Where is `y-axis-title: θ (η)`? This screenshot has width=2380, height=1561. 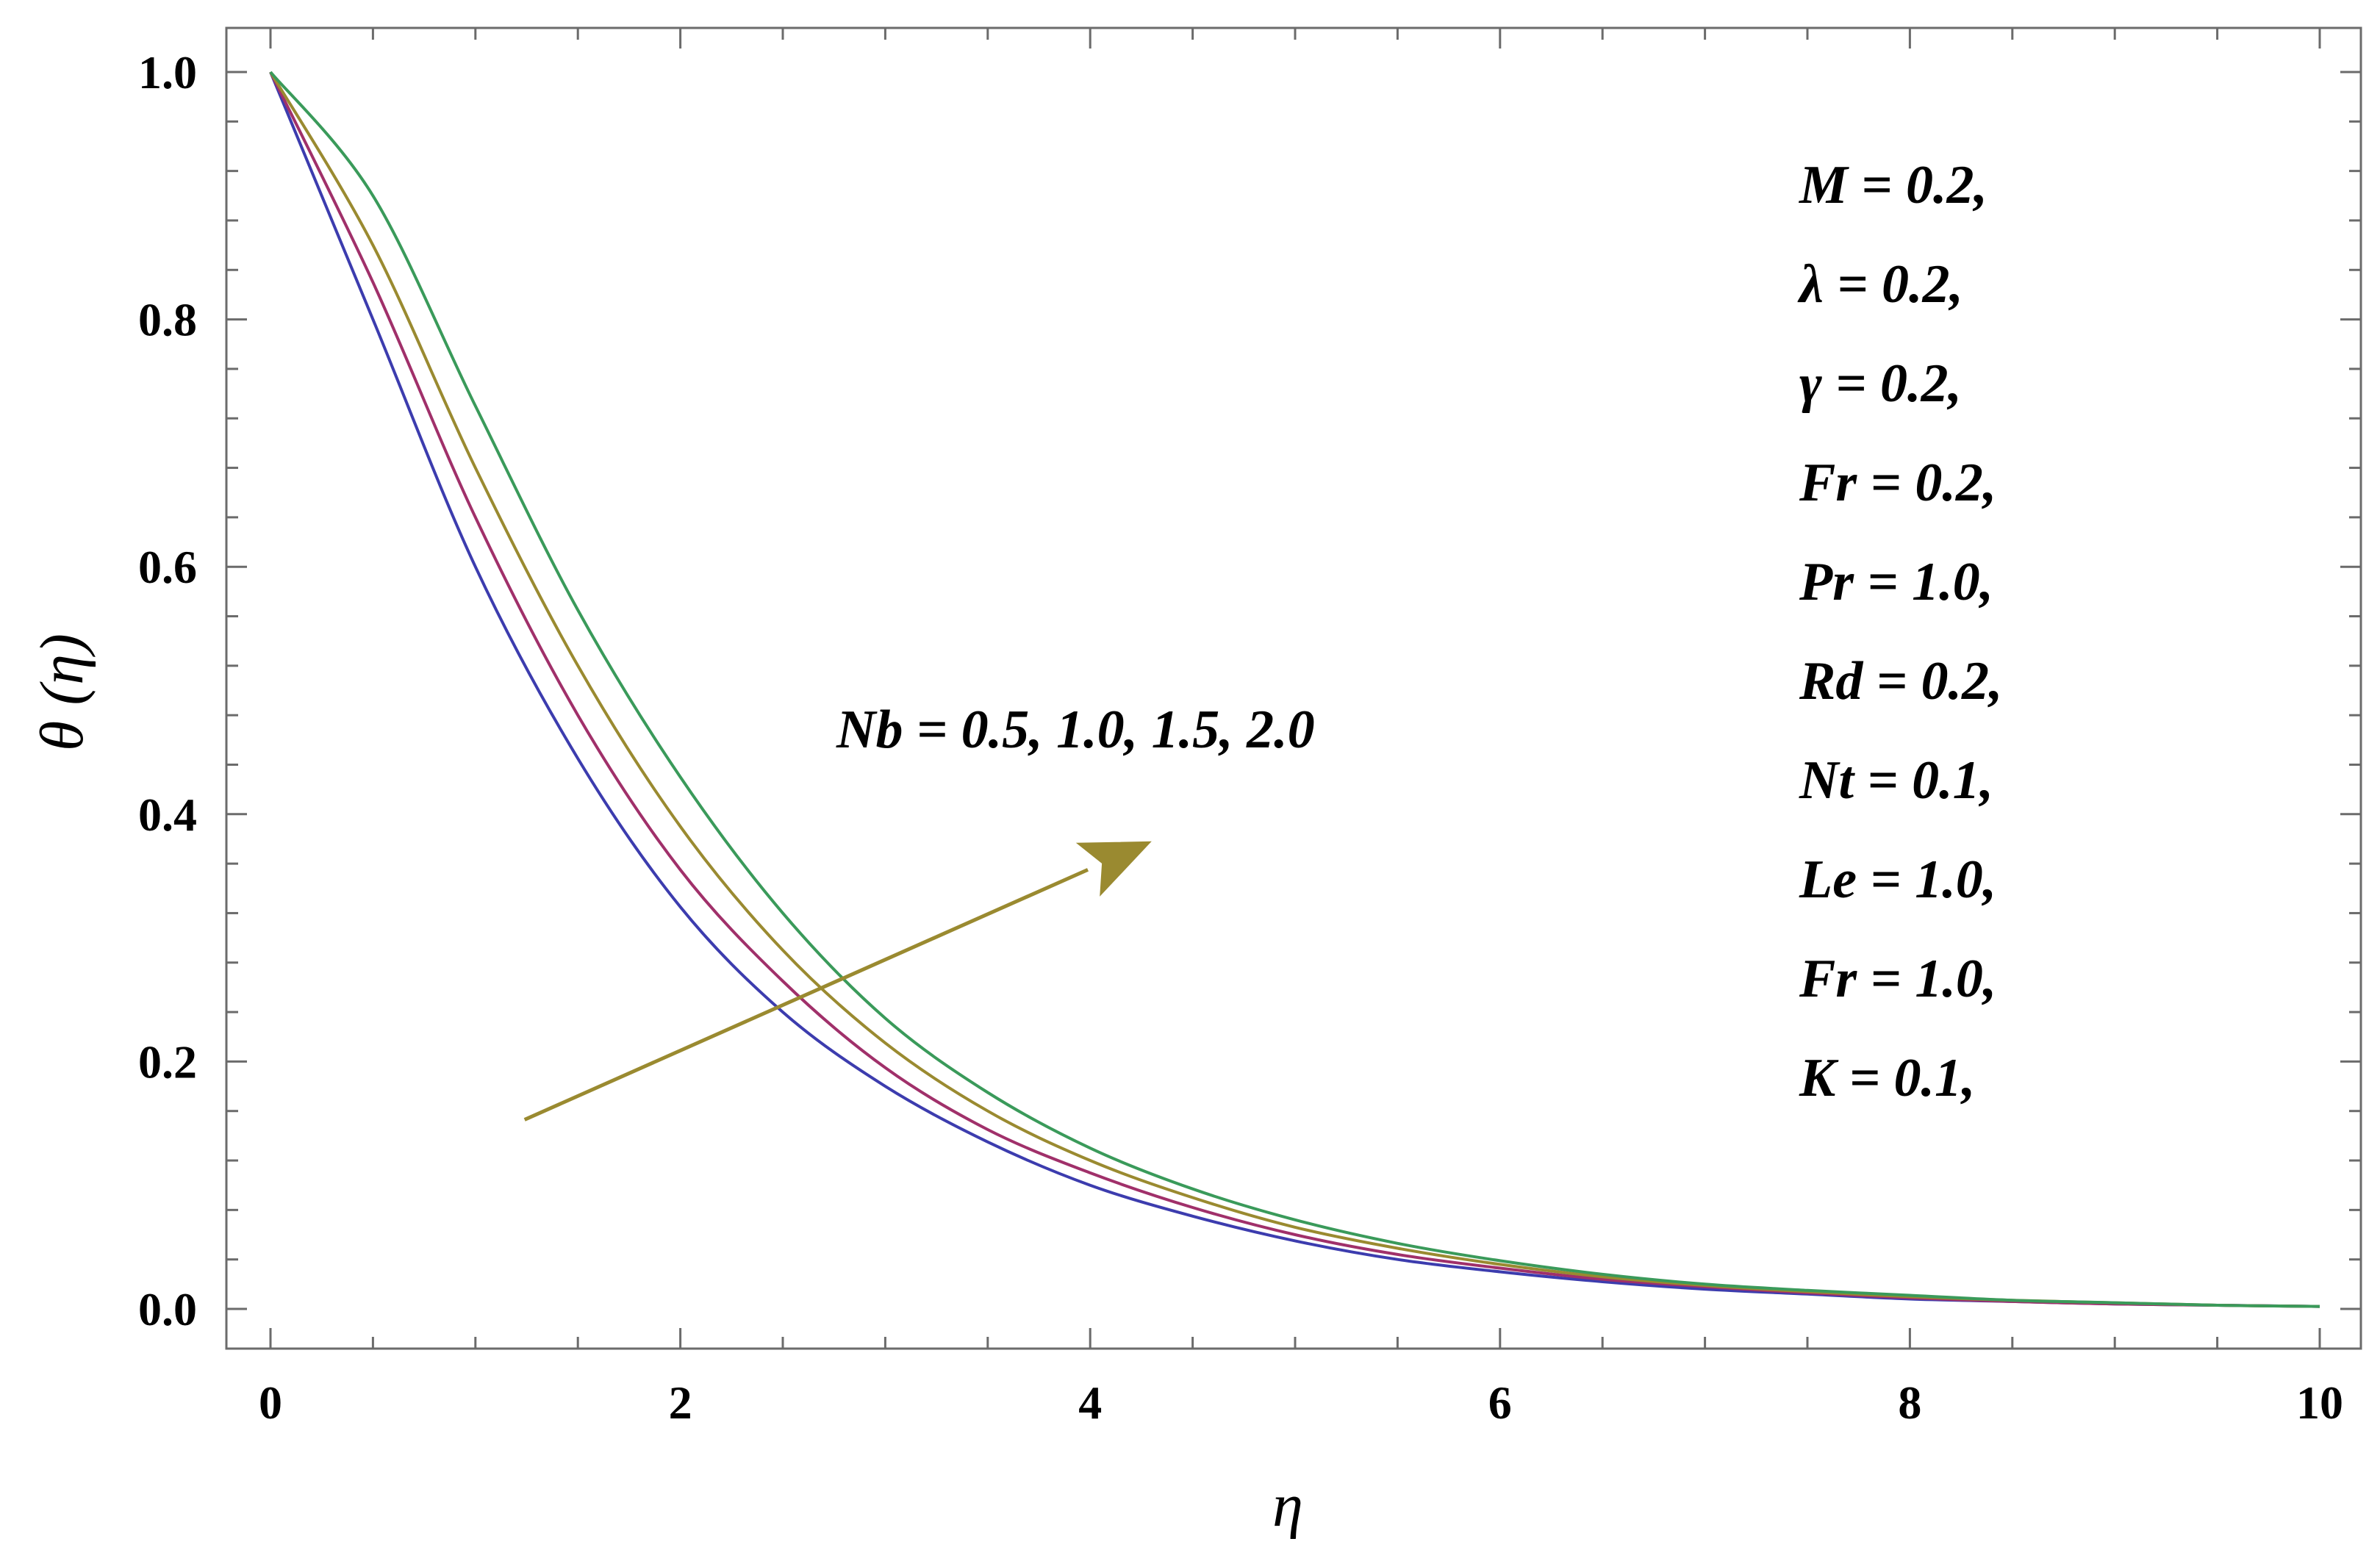
y-axis-title: θ (η) is located at coordinates (62, 692).